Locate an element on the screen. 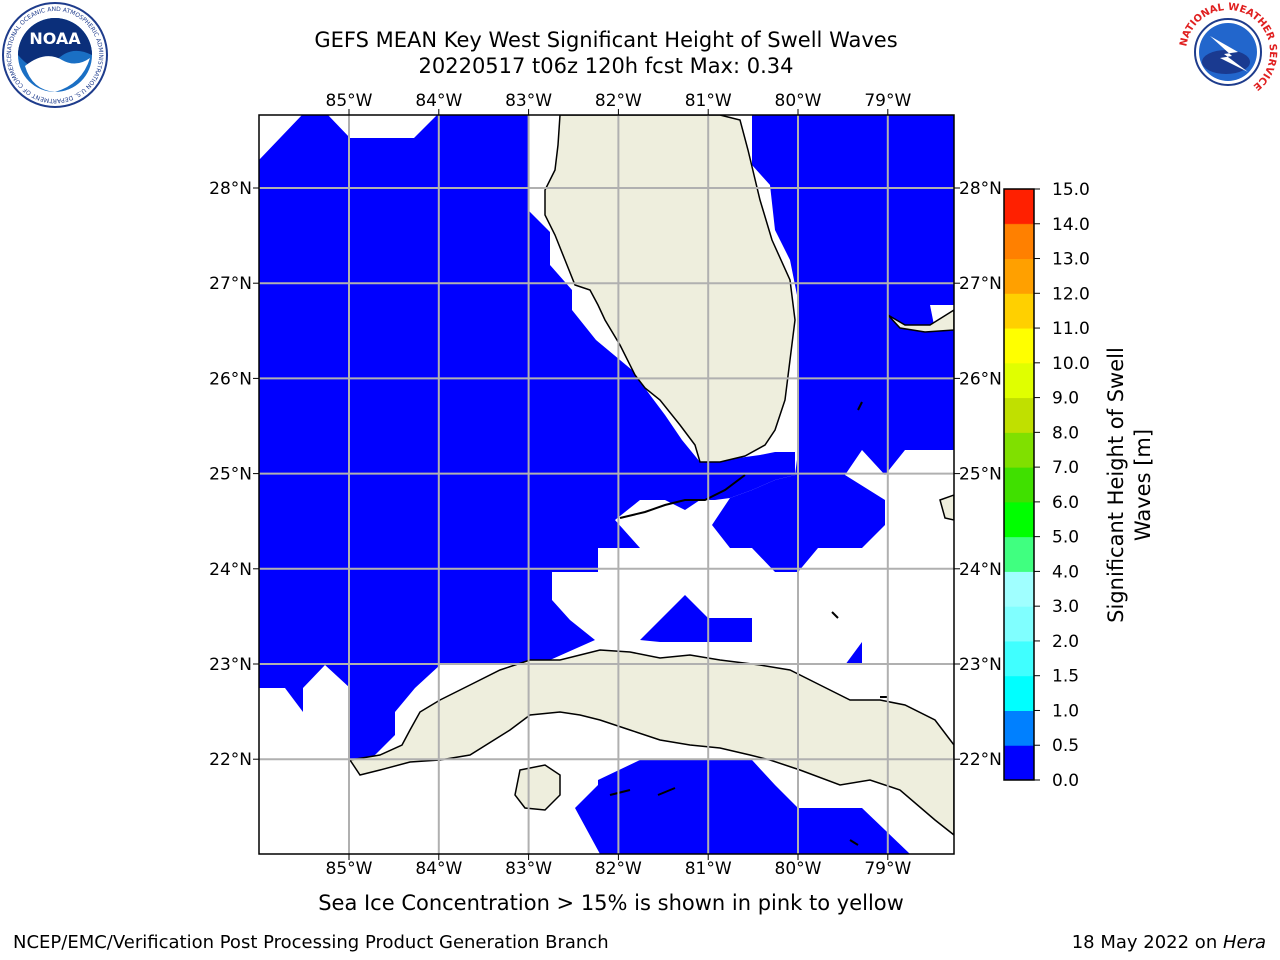 The image size is (1280, 960). lat-label-left: 26°N is located at coordinates (230, 379).